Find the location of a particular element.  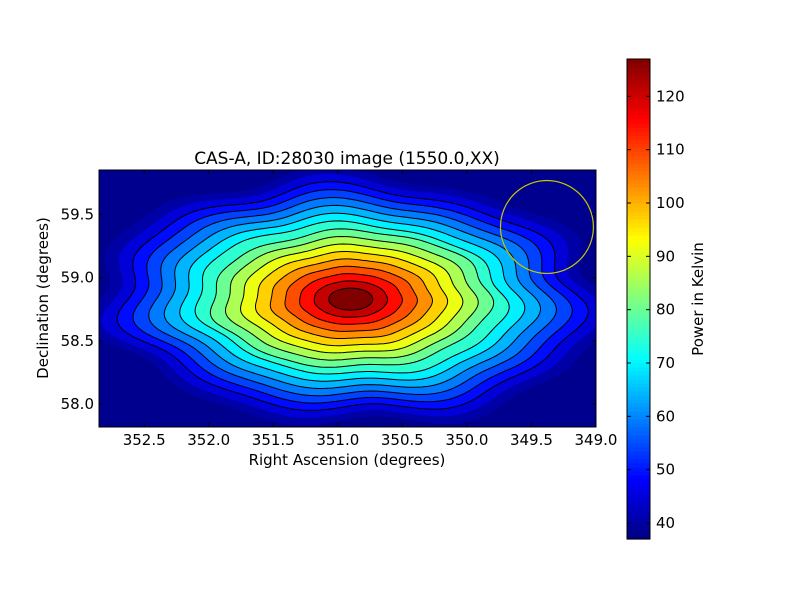

x-tick-label: 350.5 is located at coordinates (402, 440).